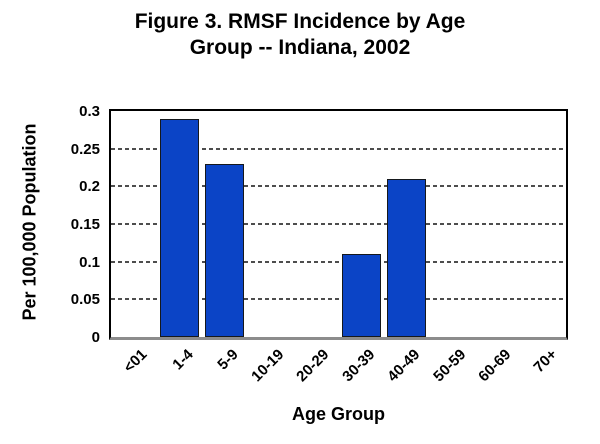 Image resolution: width=600 pixels, height=444 pixels. I want to click on x-tick-label: 50-59, so click(450, 366).